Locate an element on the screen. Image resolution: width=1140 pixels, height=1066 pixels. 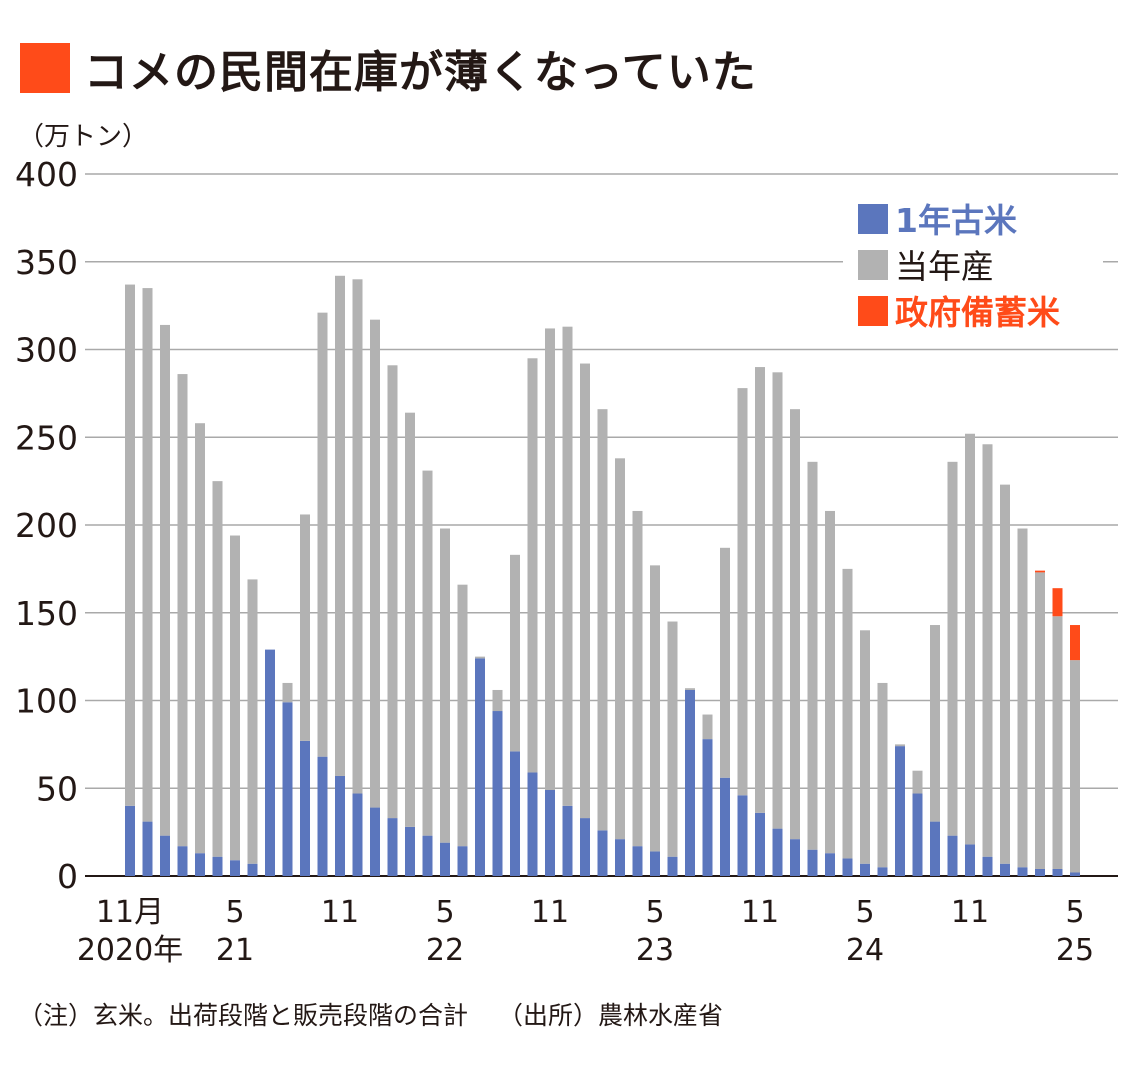
x-tick-label: 22 is located at coordinates (445, 950).